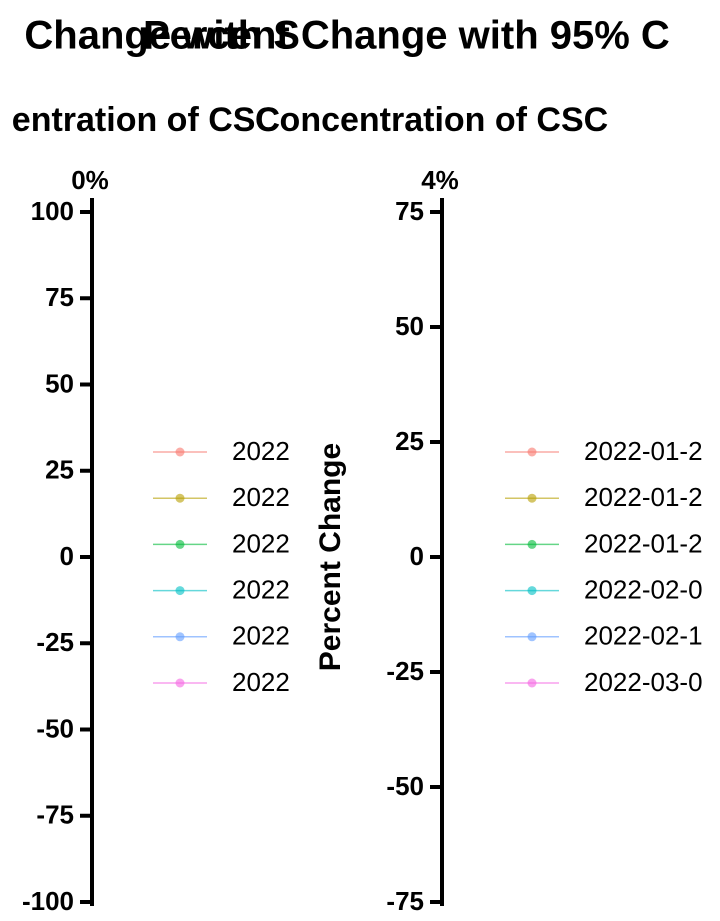 The width and height of the screenshot is (720, 921). Describe the element at coordinates (431, 120) in the screenshot. I see `chart-subtitle: Concentration of CSC` at that location.